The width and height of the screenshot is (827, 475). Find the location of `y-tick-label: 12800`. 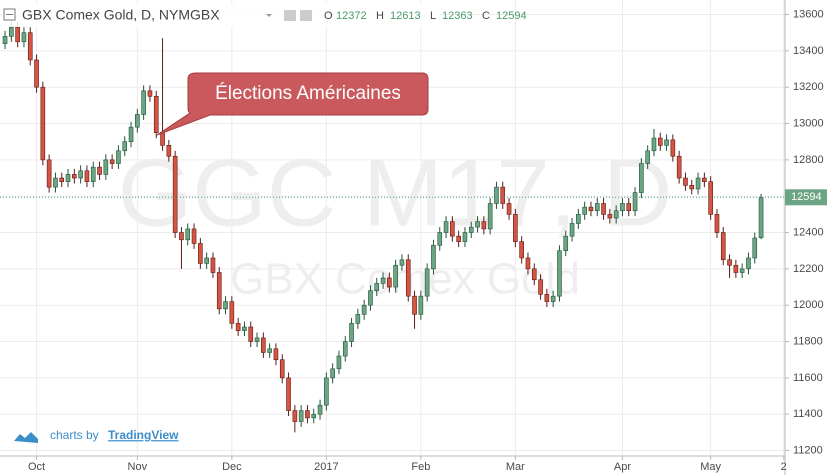

y-tick-label: 12800 is located at coordinates (808, 160).